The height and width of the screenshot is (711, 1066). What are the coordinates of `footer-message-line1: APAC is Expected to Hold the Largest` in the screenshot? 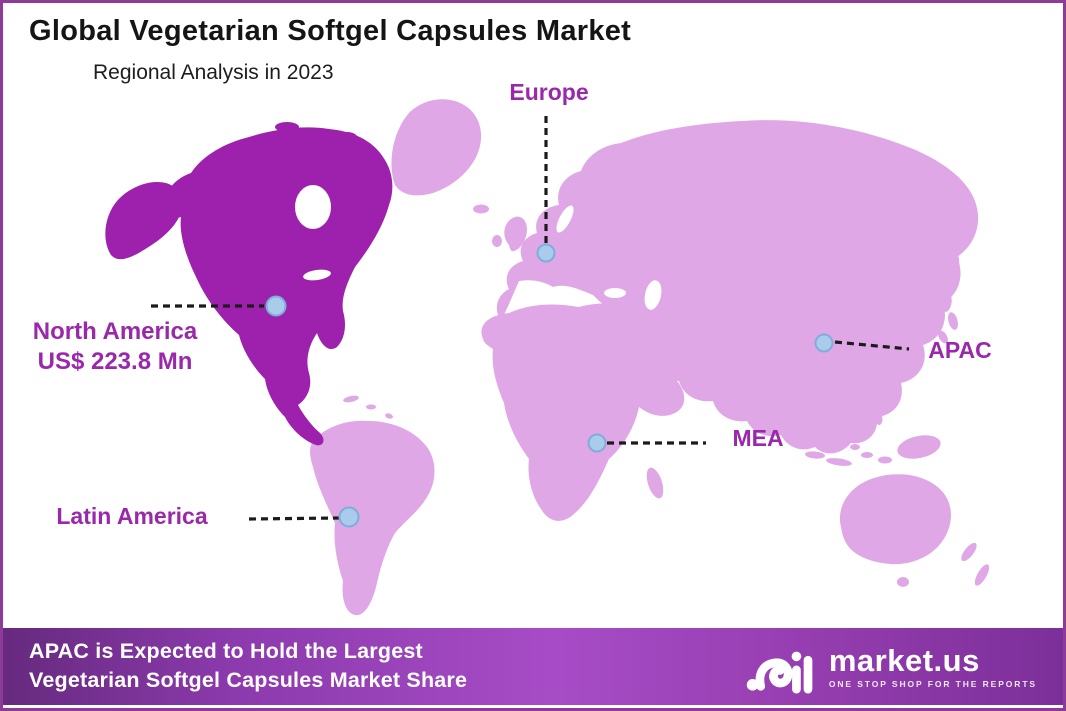 It's located at (226, 651).